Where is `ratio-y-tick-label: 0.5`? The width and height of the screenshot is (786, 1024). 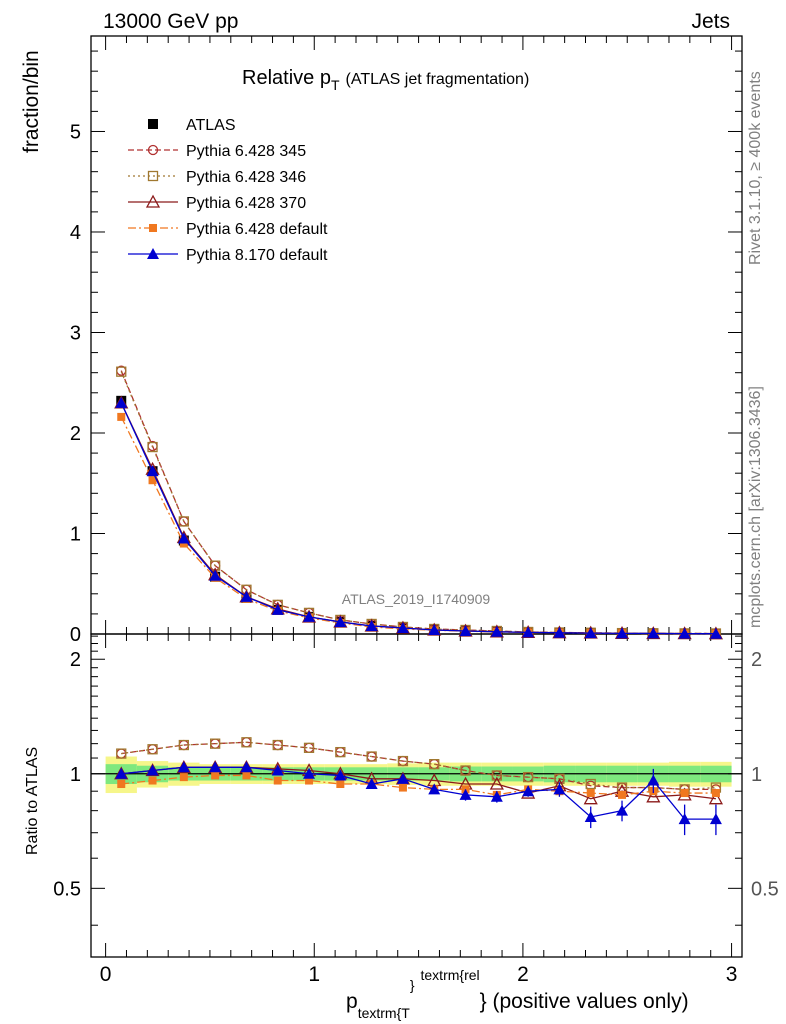
ratio-y-tick-label: 0.5 is located at coordinates (67, 889).